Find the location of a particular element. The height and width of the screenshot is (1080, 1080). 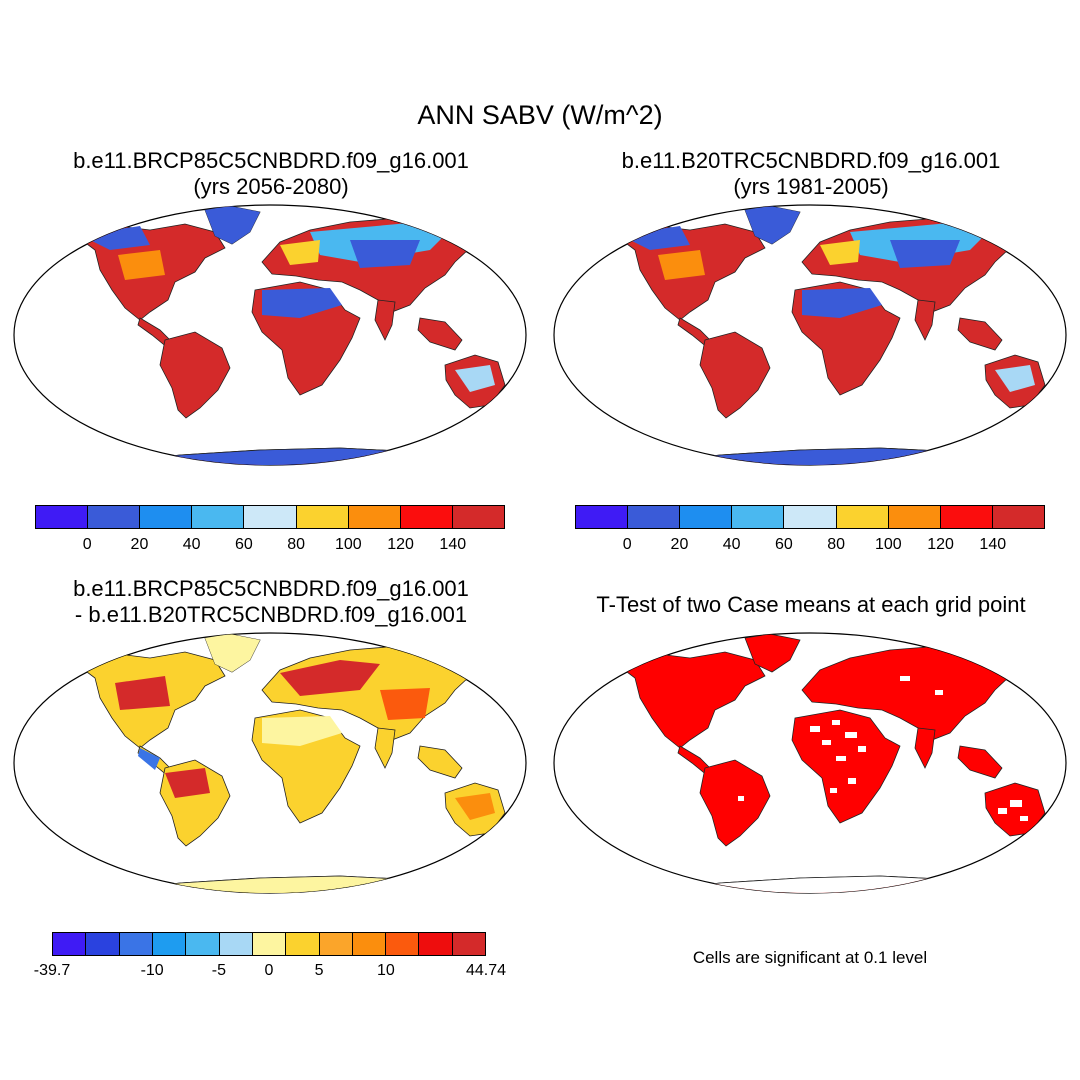

colorbar-tick-label: -5 is located at coordinates (219, 970).